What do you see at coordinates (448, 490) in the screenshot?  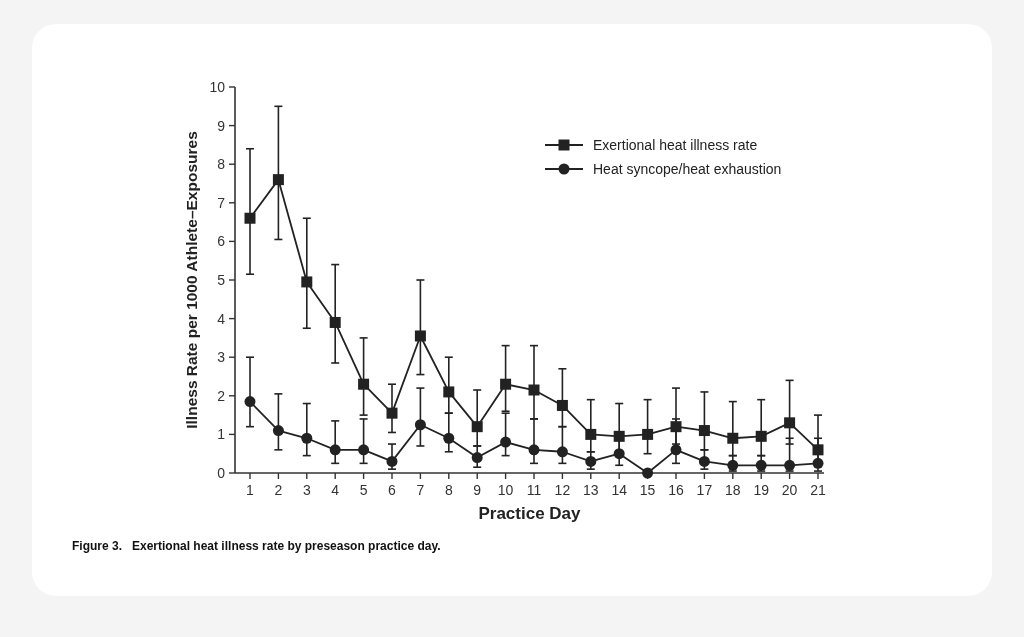 I see `x-tick-label: 8` at bounding box center [448, 490].